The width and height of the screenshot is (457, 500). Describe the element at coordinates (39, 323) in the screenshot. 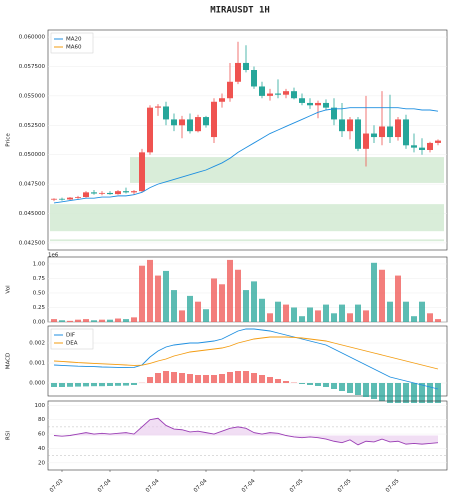

I see `y-tick-label: 0.00` at that location.